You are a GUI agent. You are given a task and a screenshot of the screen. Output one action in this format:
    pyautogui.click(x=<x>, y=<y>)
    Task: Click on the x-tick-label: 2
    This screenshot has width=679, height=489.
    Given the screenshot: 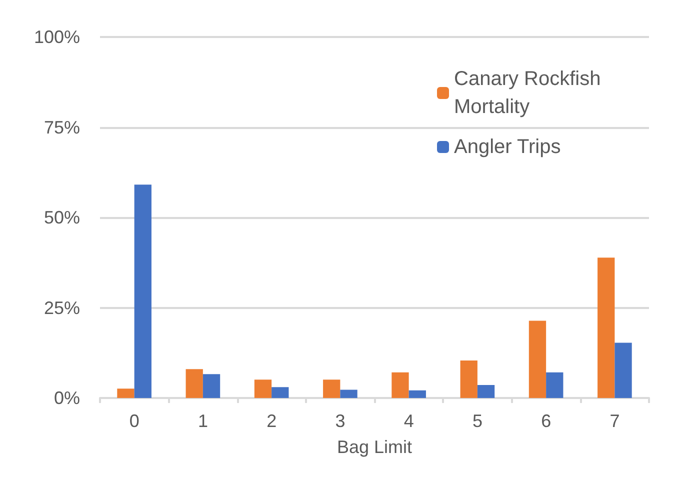 What is the action you would take?
    pyautogui.click(x=271, y=421)
    